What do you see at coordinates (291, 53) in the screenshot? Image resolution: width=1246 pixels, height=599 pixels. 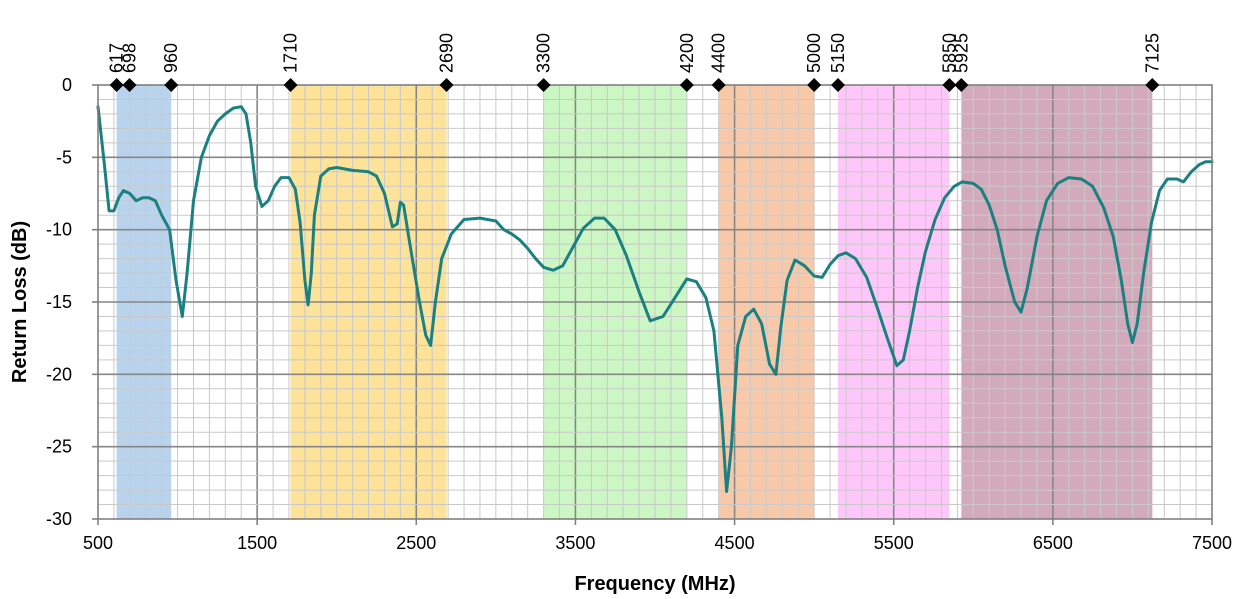 I see `marker-label-1710: 1710` at bounding box center [291, 53].